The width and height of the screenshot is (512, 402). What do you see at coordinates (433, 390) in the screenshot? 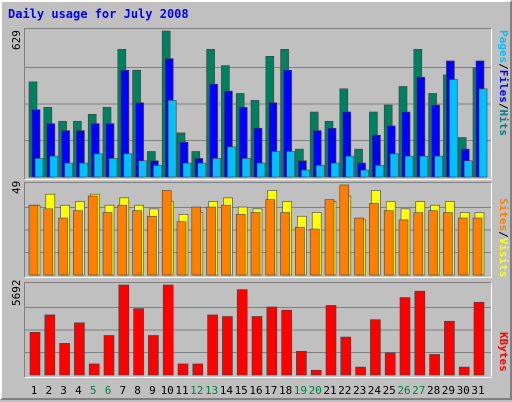
I see `x-tick-label: 28` at bounding box center [433, 390].